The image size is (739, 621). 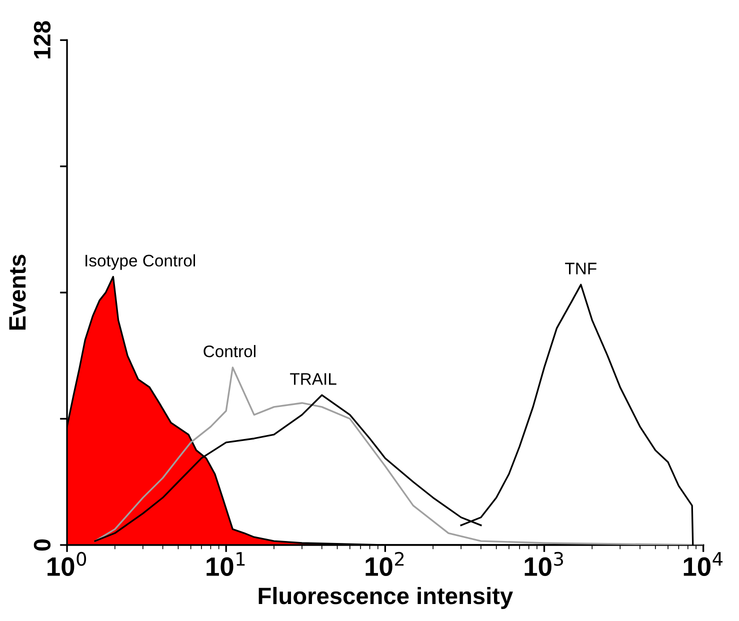 I want to click on x-tick-label: 10$^{4}$, so click(x=703, y=564).